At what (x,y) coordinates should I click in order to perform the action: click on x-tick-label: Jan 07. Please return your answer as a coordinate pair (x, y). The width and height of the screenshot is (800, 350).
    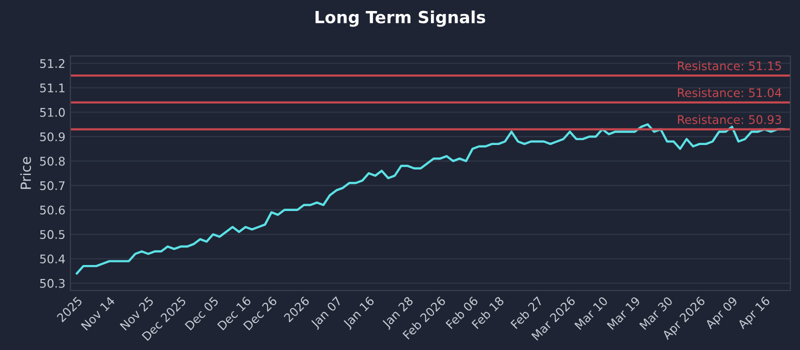
    Looking at the image, I should click on (327, 313).